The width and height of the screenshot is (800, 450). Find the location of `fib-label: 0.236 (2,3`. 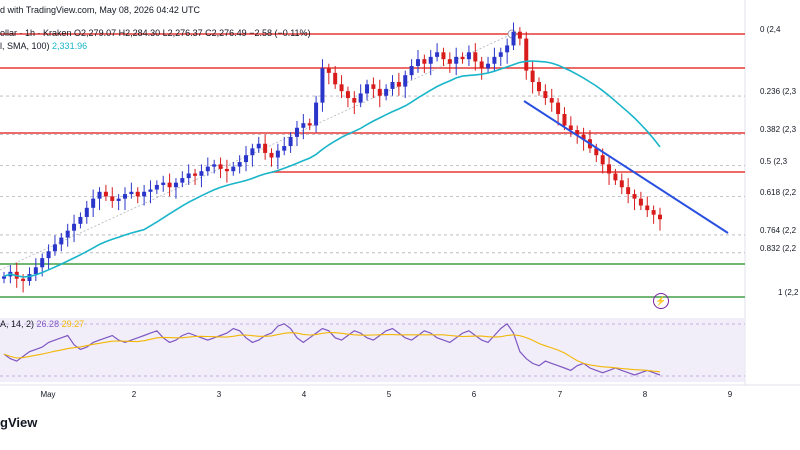

fib-label: 0.236 (2,3 is located at coordinates (778, 92).